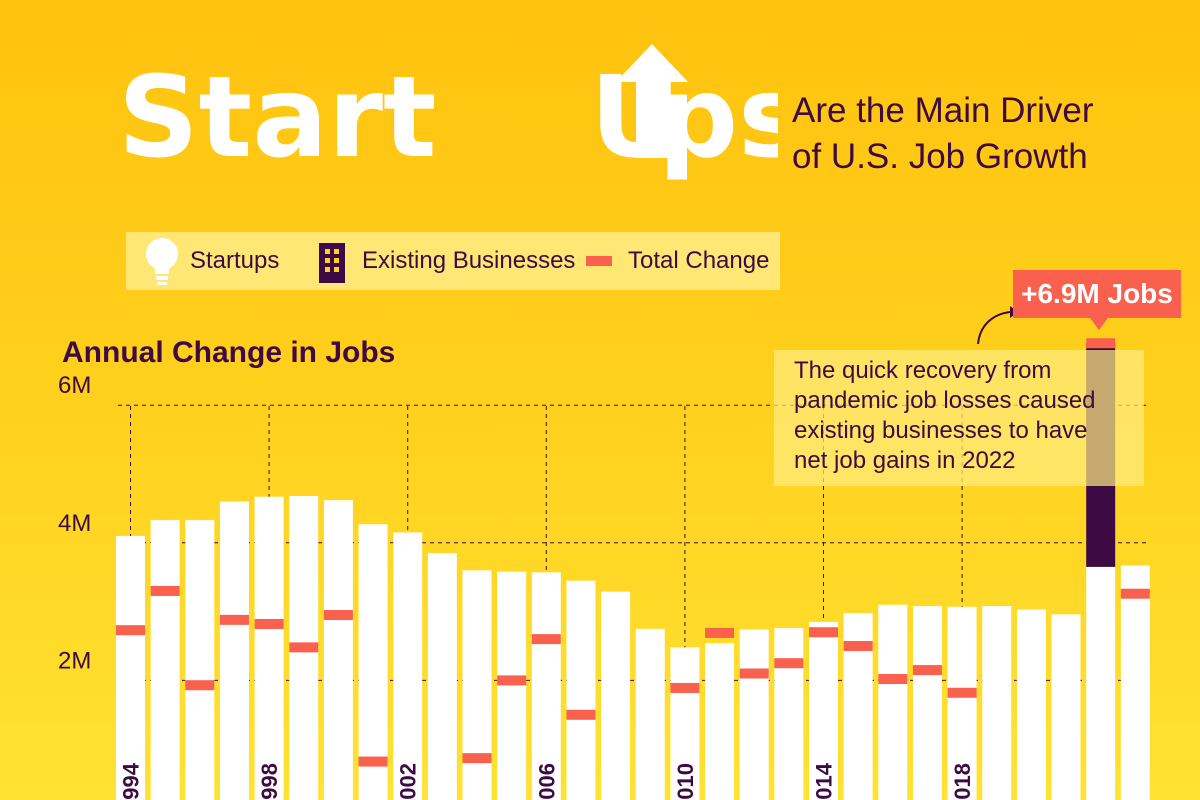 This screenshot has width=1200, height=800. What do you see at coordinates (599, 261) in the screenshot?
I see `dash-icon` at bounding box center [599, 261].